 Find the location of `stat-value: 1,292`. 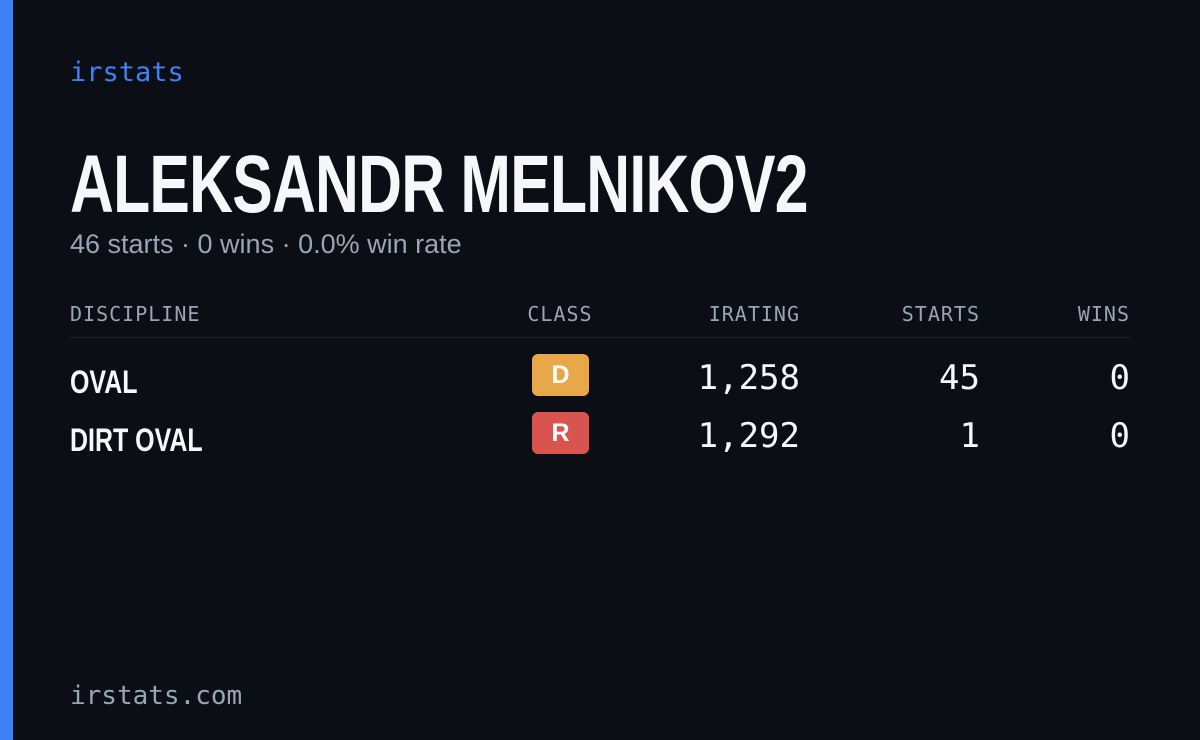

stat-value: 1,292 is located at coordinates (748, 436).